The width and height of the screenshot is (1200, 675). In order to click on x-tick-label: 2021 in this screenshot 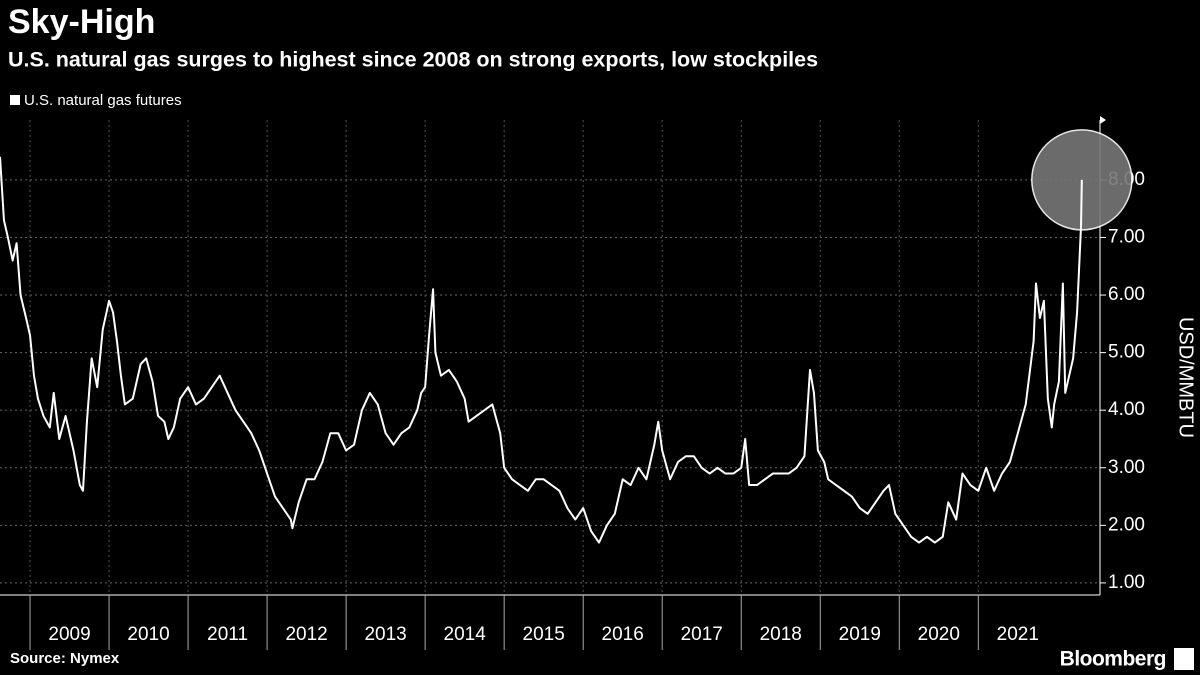, I will do `click(1018, 634)`.